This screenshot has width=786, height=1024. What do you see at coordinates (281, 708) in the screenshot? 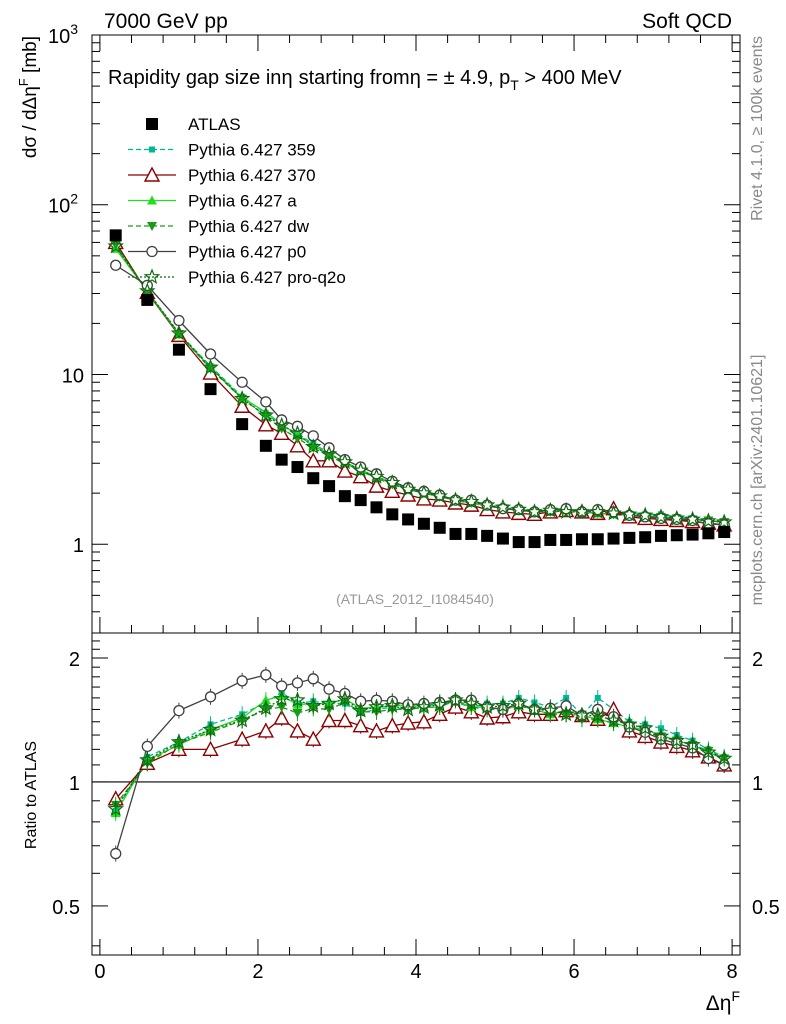
I see `ratio-point-pythia-6-427-dw` at bounding box center [281, 708].